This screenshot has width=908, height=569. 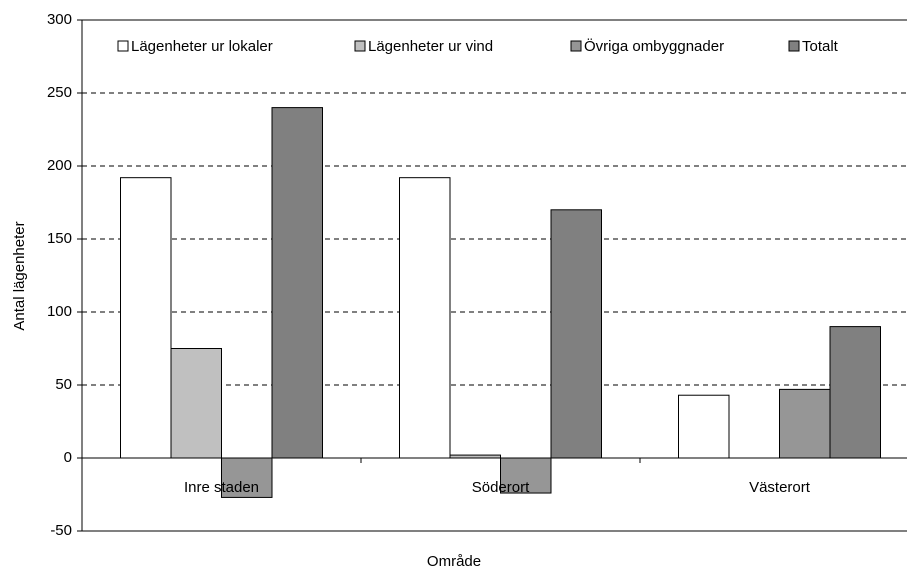 What do you see at coordinates (59, 238) in the screenshot?
I see `y-tick-label: 150` at bounding box center [59, 238].